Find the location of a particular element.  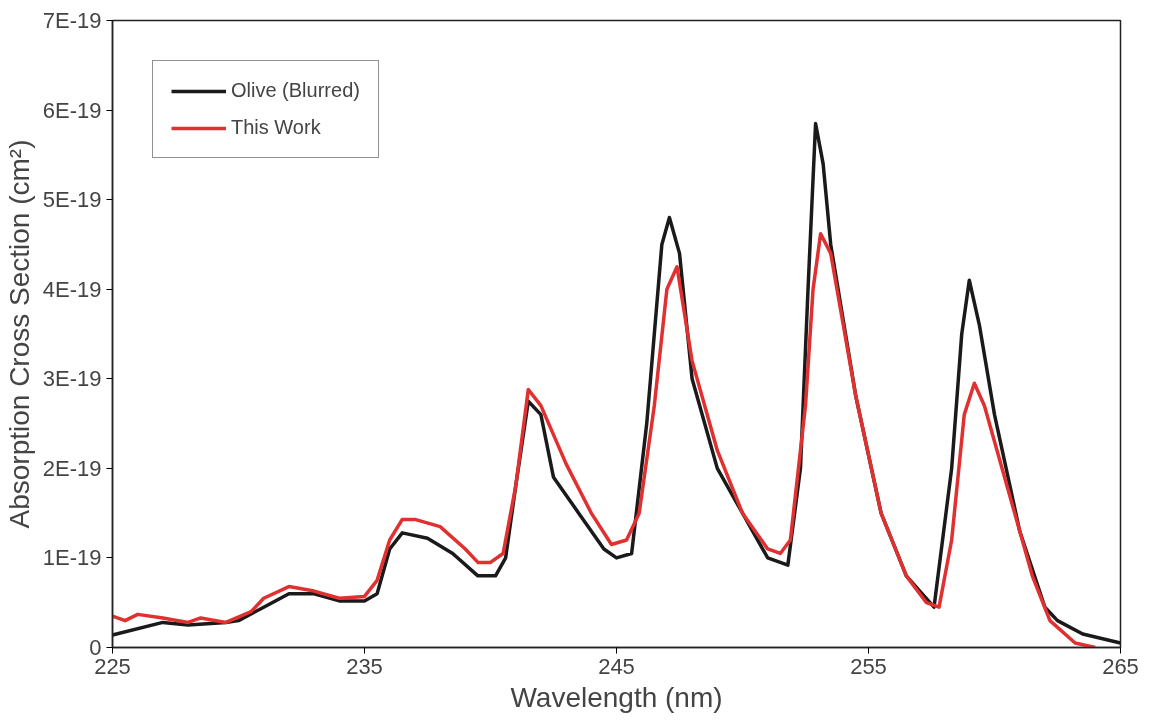

x-tick-label: 265 is located at coordinates (1120, 666).